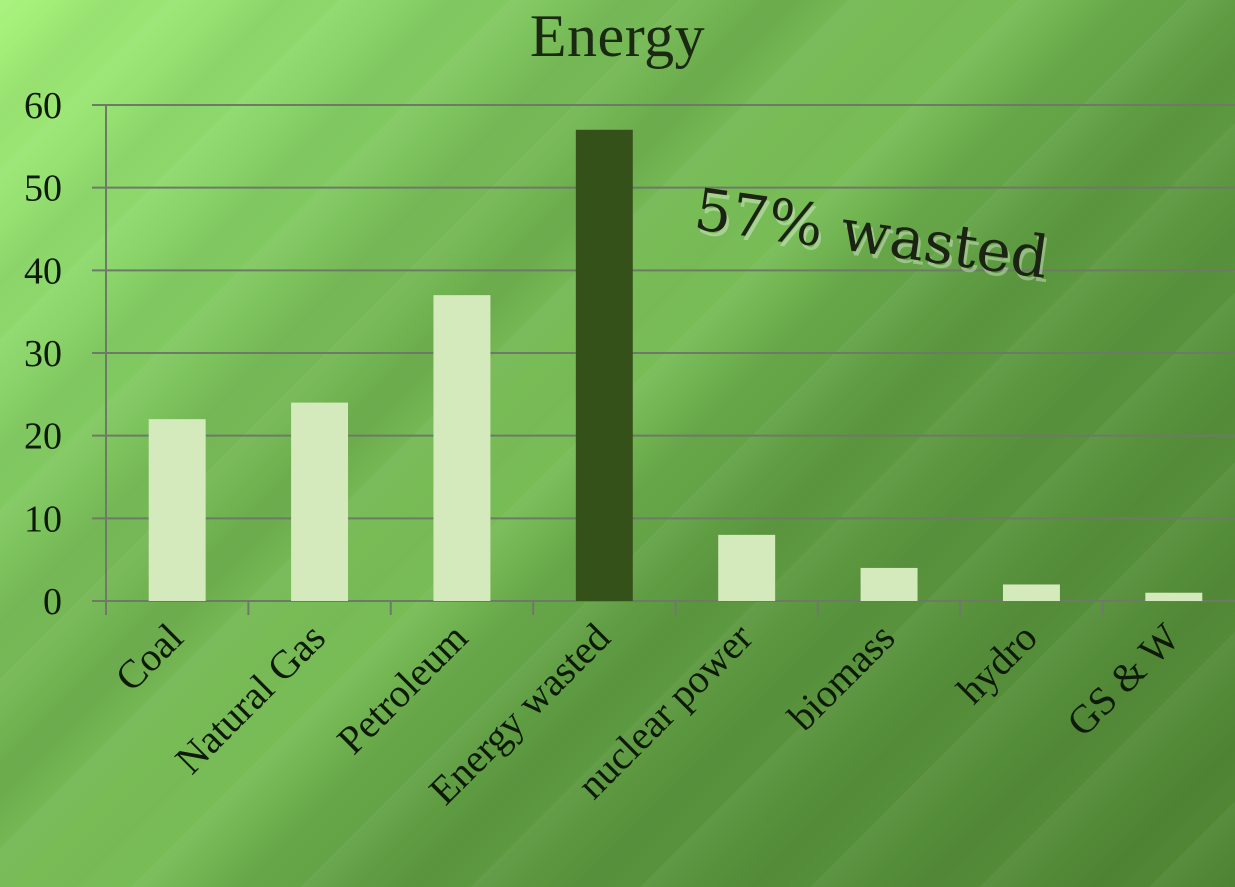 This screenshot has width=1235, height=887. I want to click on y-tick-label: 30, so click(43, 354).